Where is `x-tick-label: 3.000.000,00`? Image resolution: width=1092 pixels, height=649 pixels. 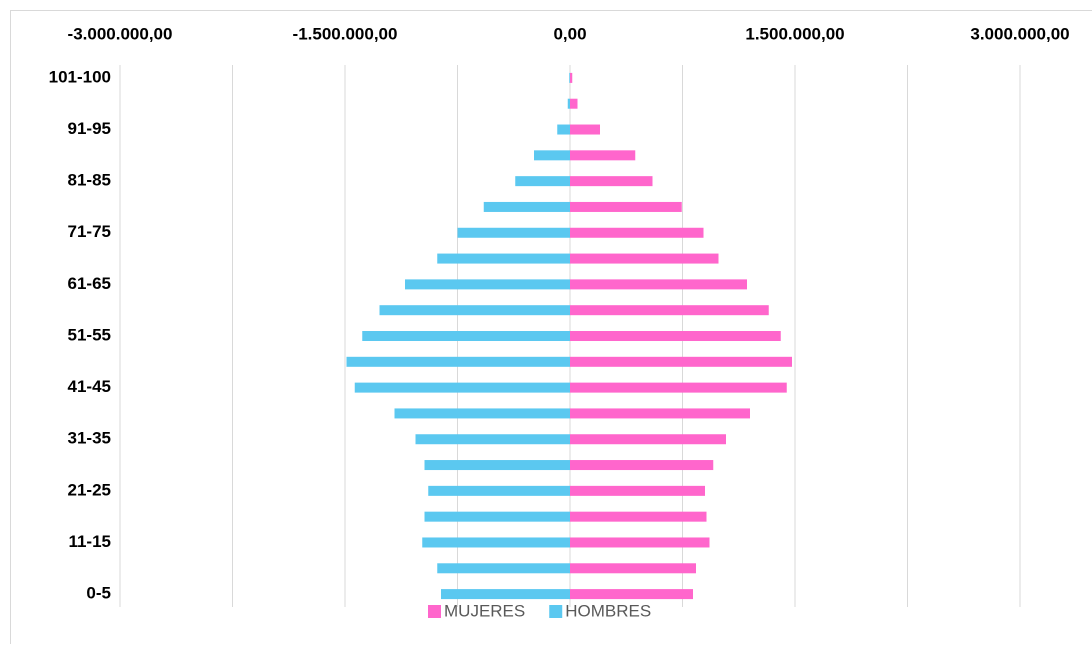
x-tick-label: 3.000.000,00 is located at coordinates (1019, 33).